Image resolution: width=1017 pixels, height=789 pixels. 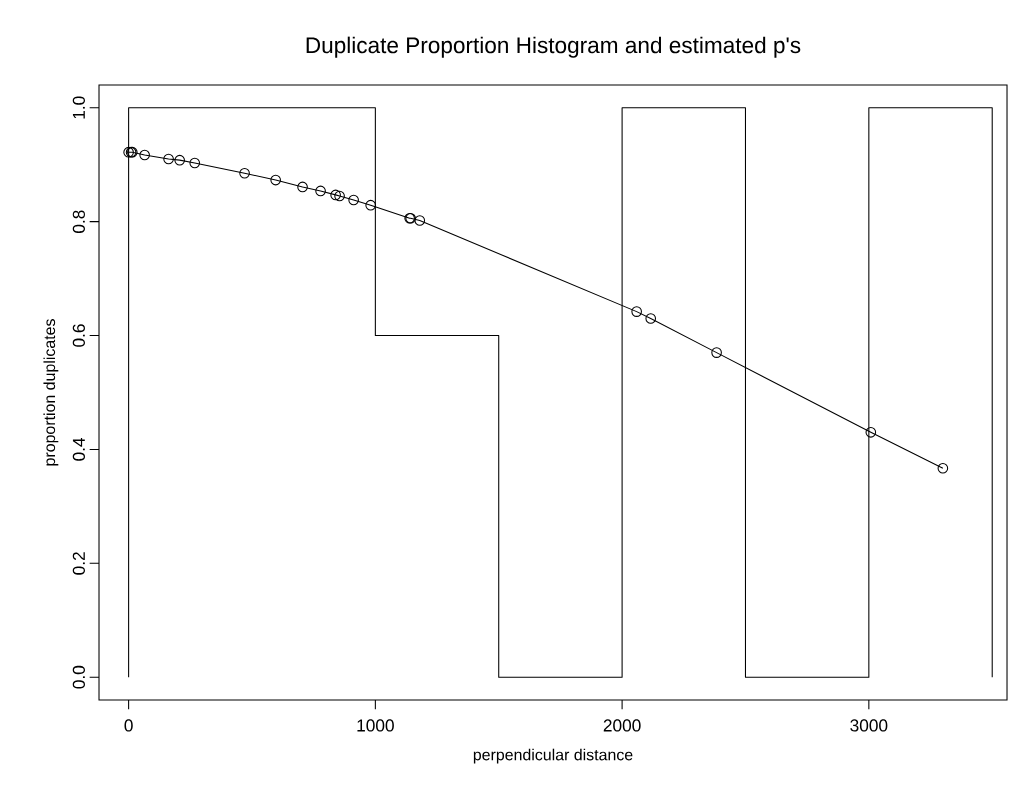 I want to click on x-tick-label: 0, so click(x=128, y=725).